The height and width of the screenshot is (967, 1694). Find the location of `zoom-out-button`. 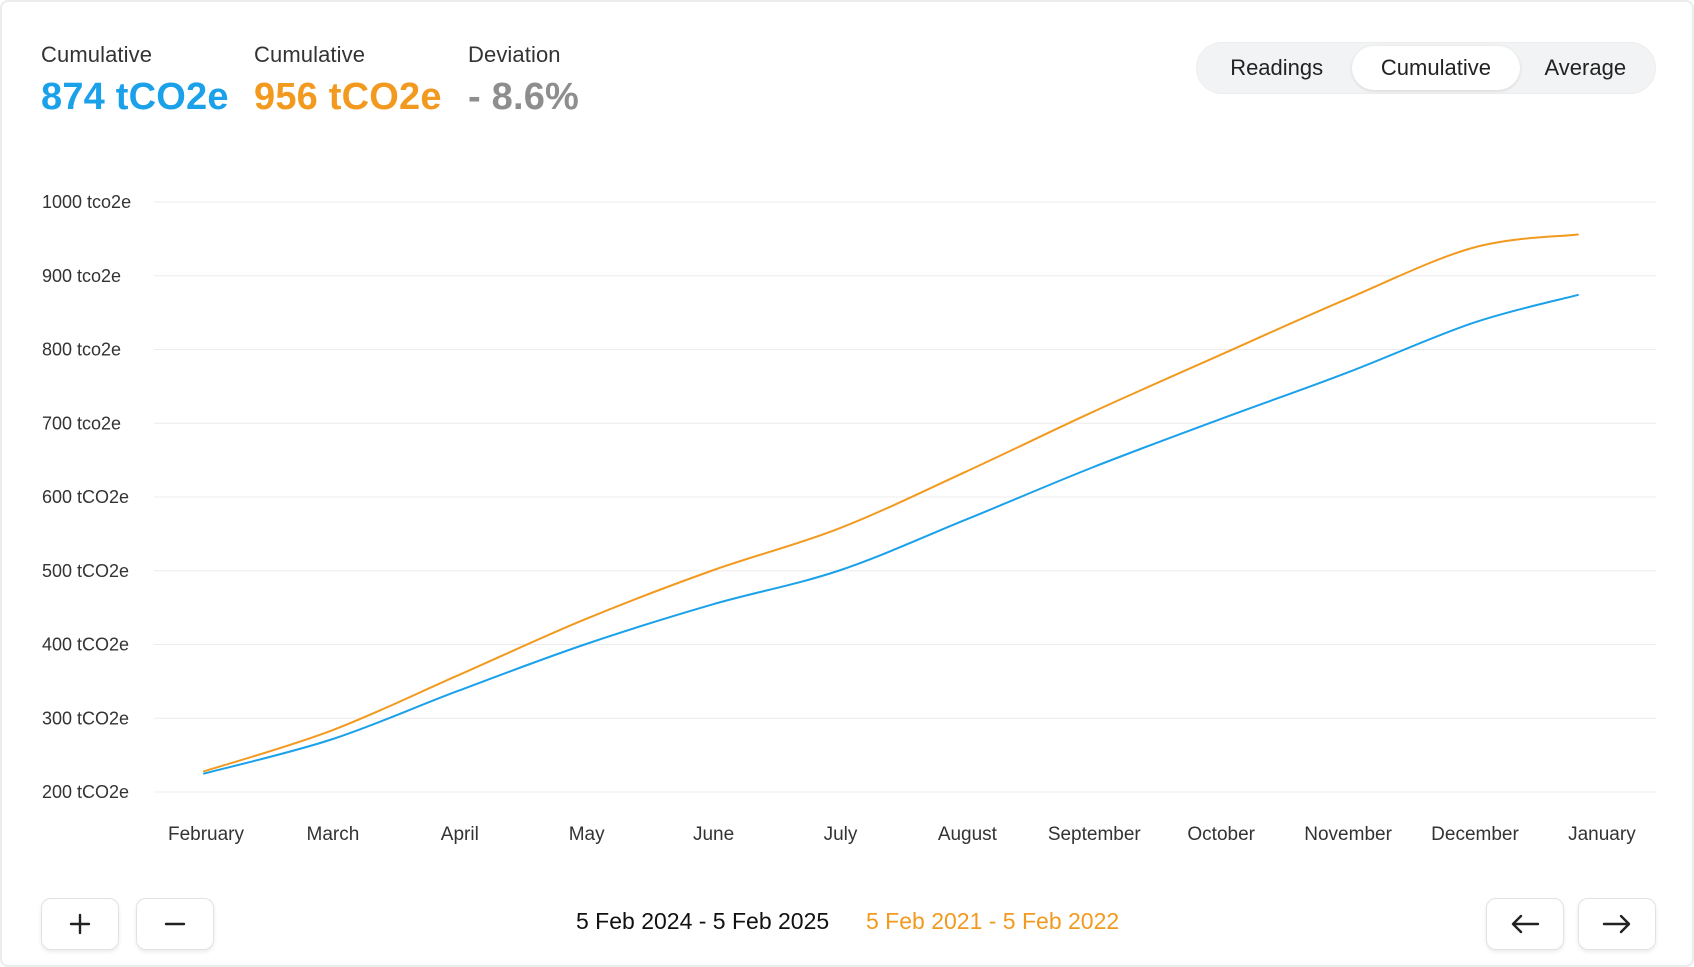

zoom-out-button is located at coordinates (175, 924).